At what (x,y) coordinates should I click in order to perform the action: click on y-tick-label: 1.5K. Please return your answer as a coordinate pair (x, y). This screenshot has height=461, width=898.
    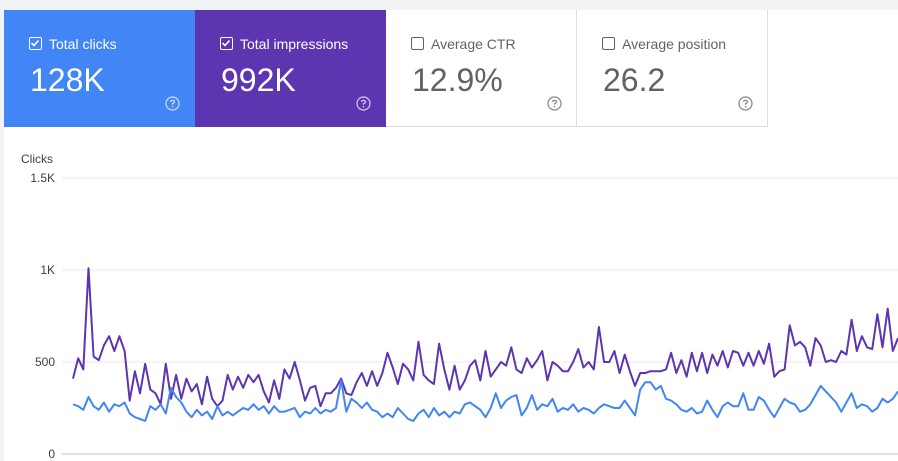
    Looking at the image, I should click on (42, 178).